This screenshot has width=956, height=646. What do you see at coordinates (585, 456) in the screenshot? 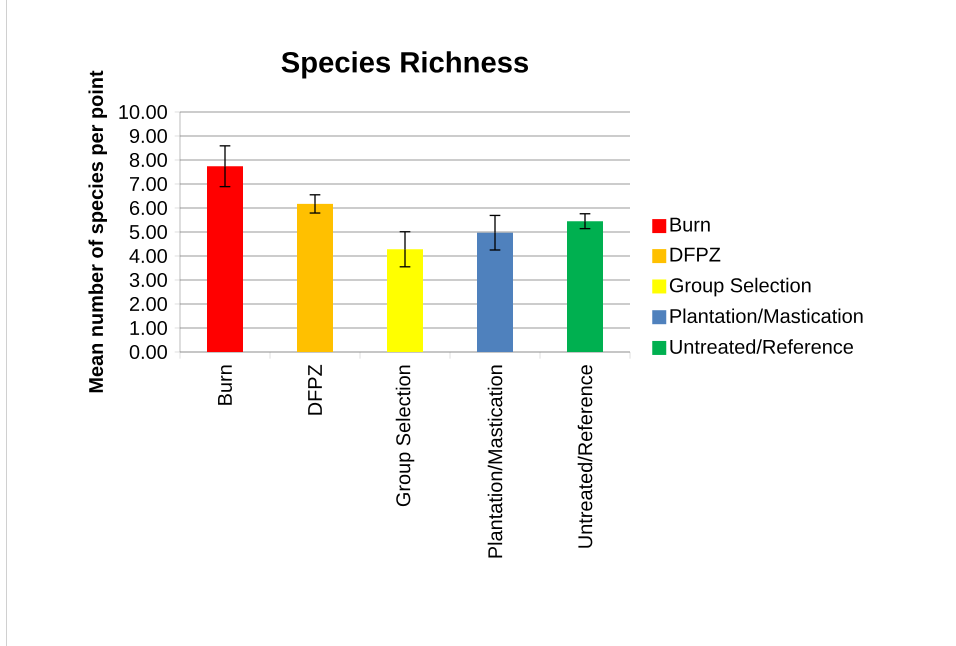
I see `x-tick-label: Untreated/Reference` at bounding box center [585, 456].